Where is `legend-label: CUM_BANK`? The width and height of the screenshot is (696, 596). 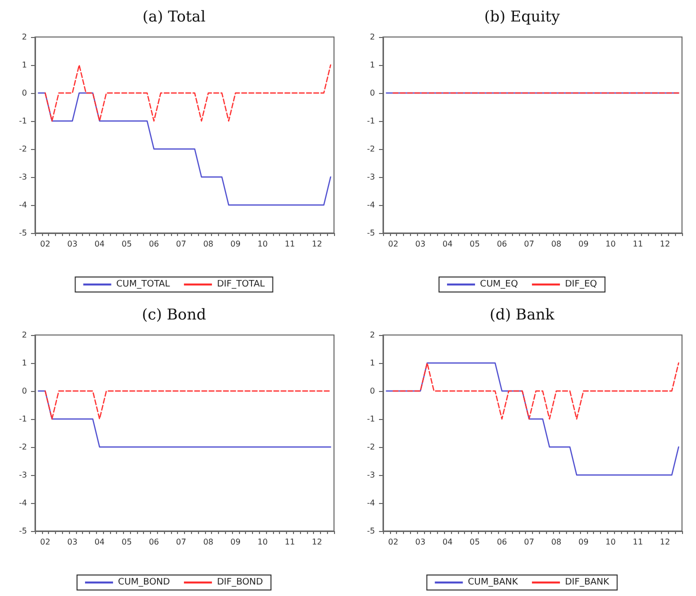 legend-label: CUM_BANK is located at coordinates (494, 583).